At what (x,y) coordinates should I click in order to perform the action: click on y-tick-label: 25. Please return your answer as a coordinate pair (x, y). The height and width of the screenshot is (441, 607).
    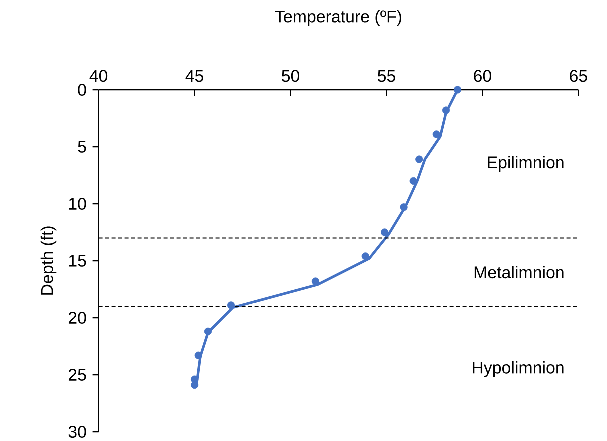
    Looking at the image, I should click on (77, 374).